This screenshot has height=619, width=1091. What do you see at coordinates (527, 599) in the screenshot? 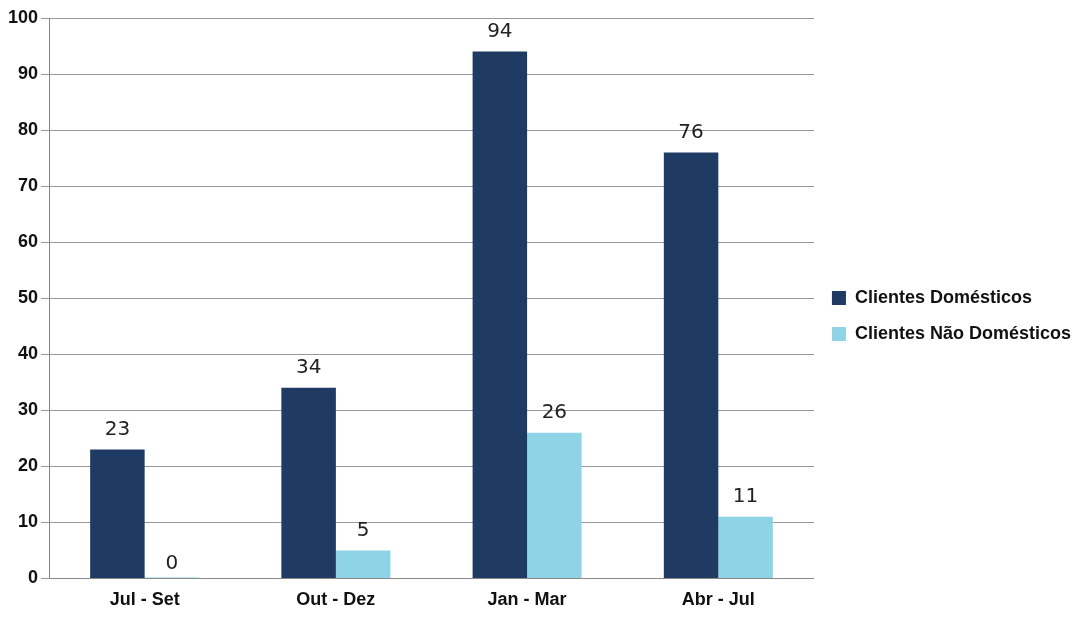
I see `x-tick-label: Jan - Mar` at bounding box center [527, 599].